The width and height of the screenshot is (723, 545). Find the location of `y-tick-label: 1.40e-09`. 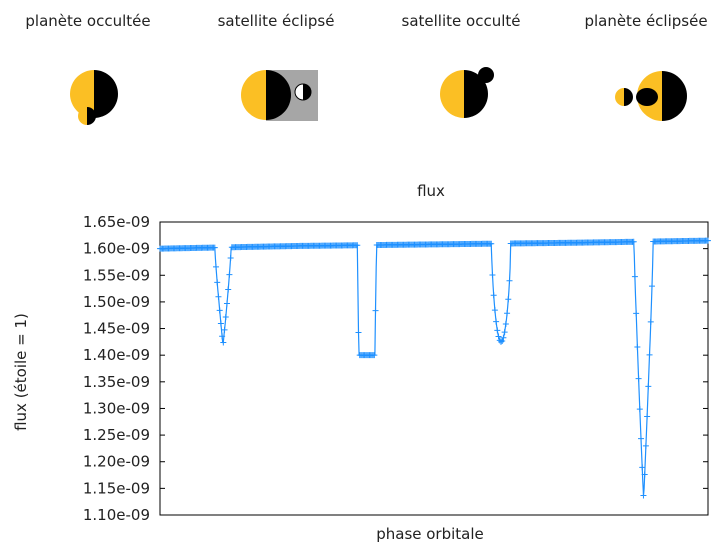

y-tick-label: 1.40e-09 is located at coordinates (116, 355).